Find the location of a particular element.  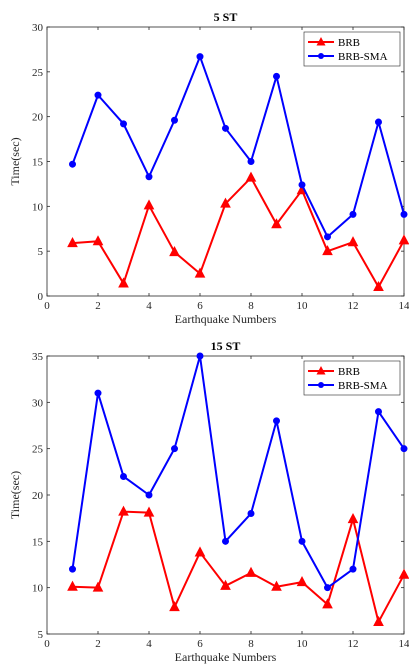

chart-2-xtick-label: 12 is located at coordinates (353, 644).